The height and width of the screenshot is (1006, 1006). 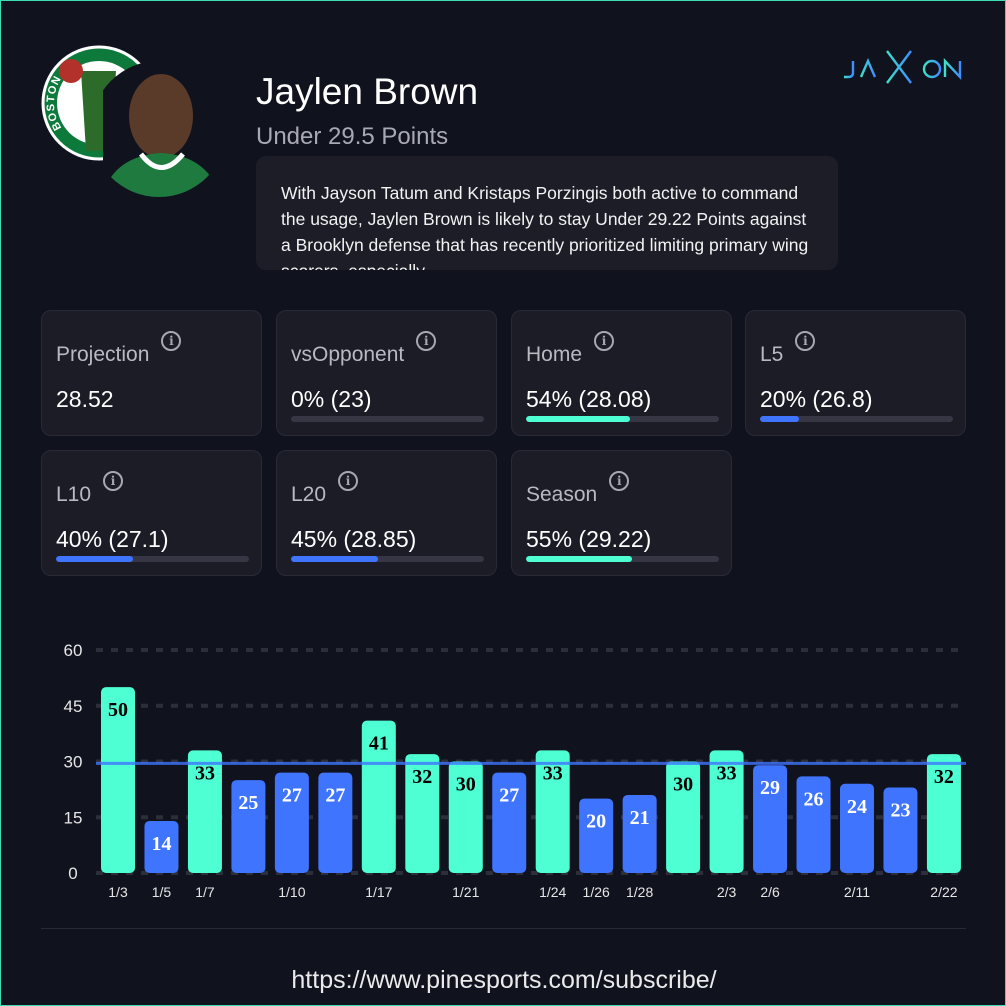 I want to click on stat-value: 20% (26.8), so click(x=816, y=399).